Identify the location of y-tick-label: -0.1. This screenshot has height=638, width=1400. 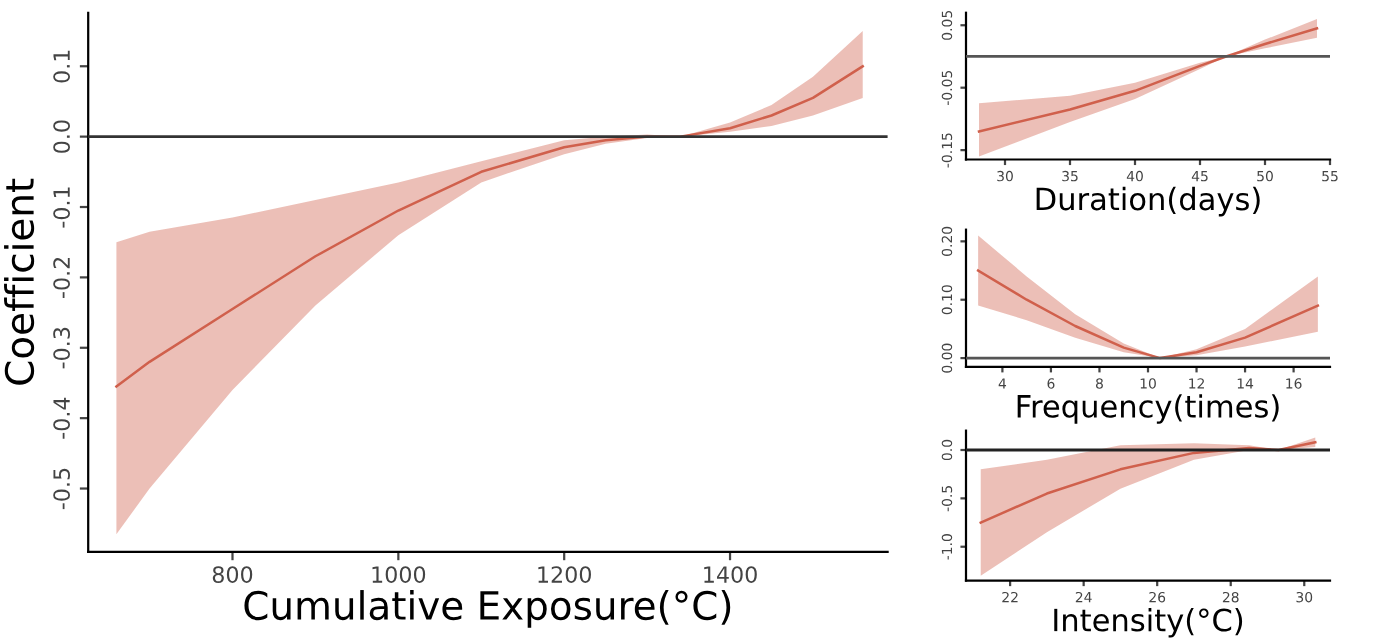
(62, 207).